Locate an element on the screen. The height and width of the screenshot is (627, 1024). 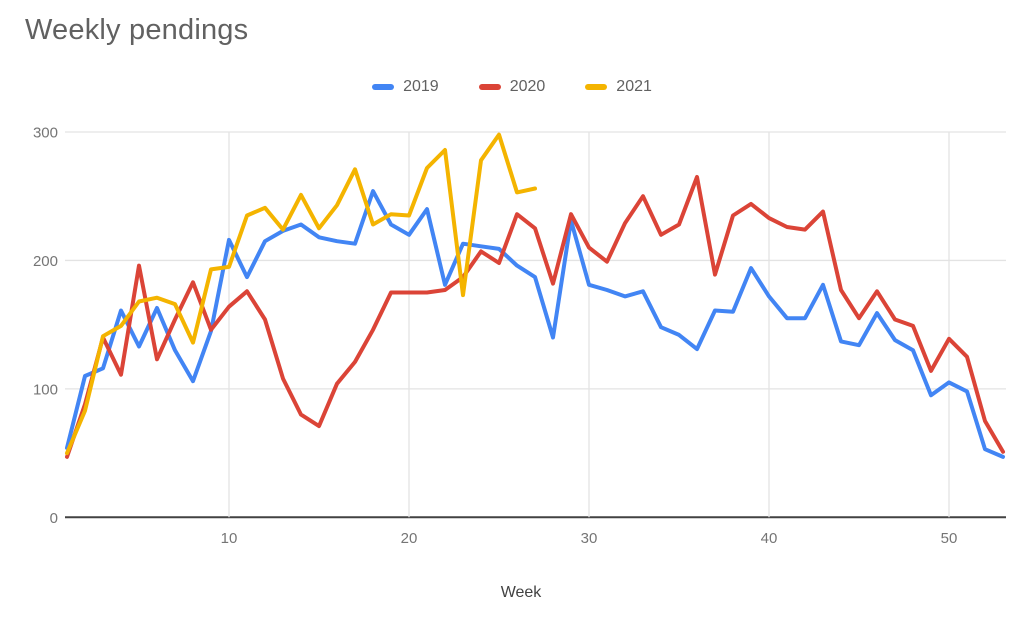
x-tick-10: 10 is located at coordinates (229, 538).